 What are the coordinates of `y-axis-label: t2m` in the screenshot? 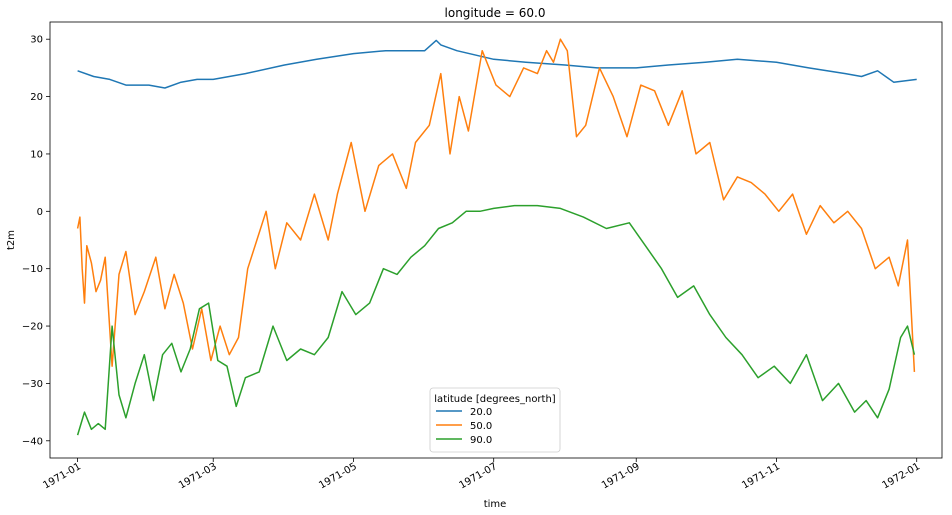 It's located at (11, 240).